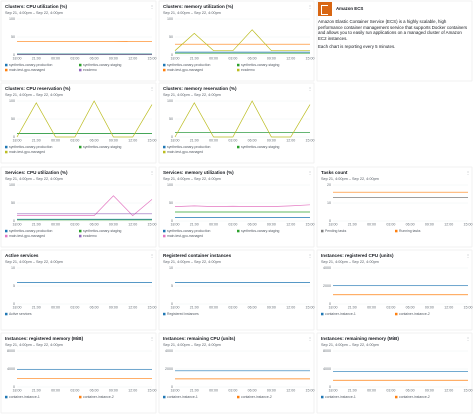 This screenshot has width=474, height=415. What do you see at coordinates (13, 119) in the screenshot?
I see `y-tick-label: 50` at bounding box center [13, 119].